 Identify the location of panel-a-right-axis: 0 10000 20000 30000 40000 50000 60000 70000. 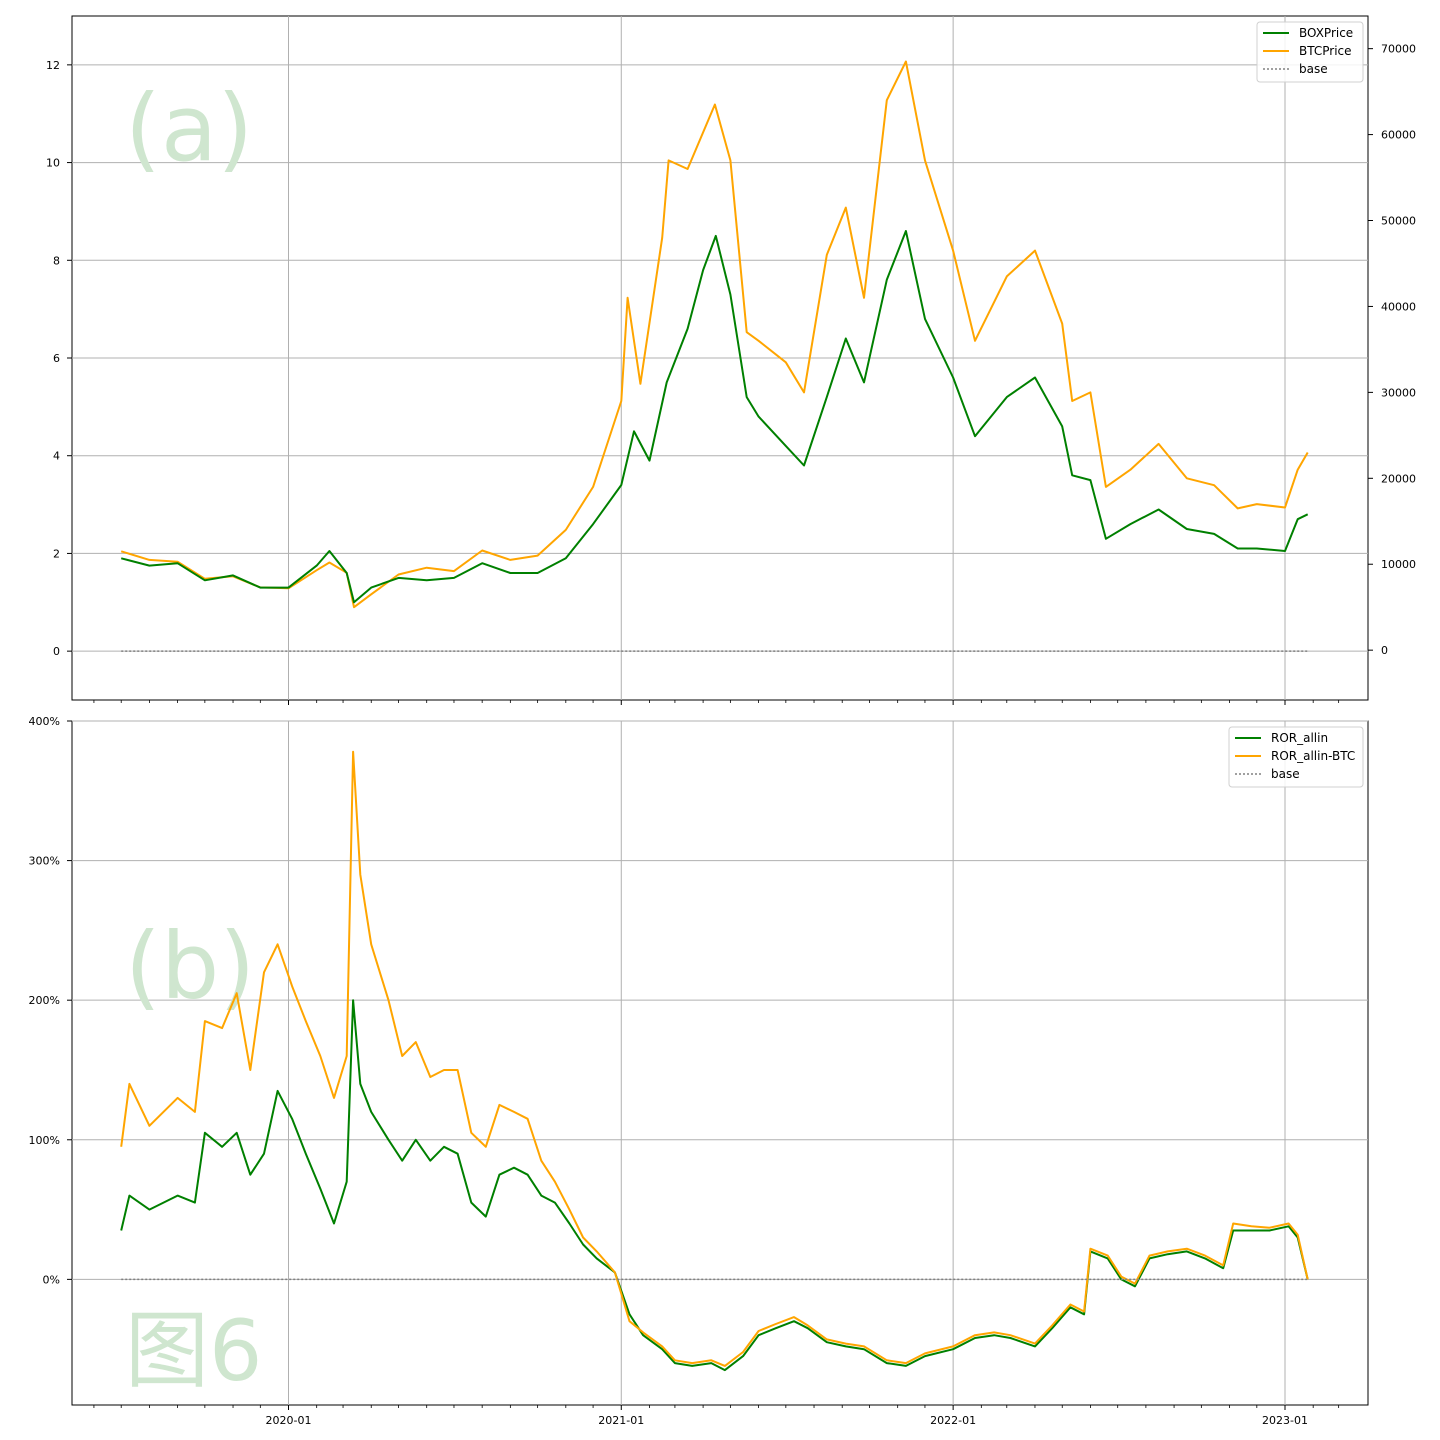
(1392, 350).